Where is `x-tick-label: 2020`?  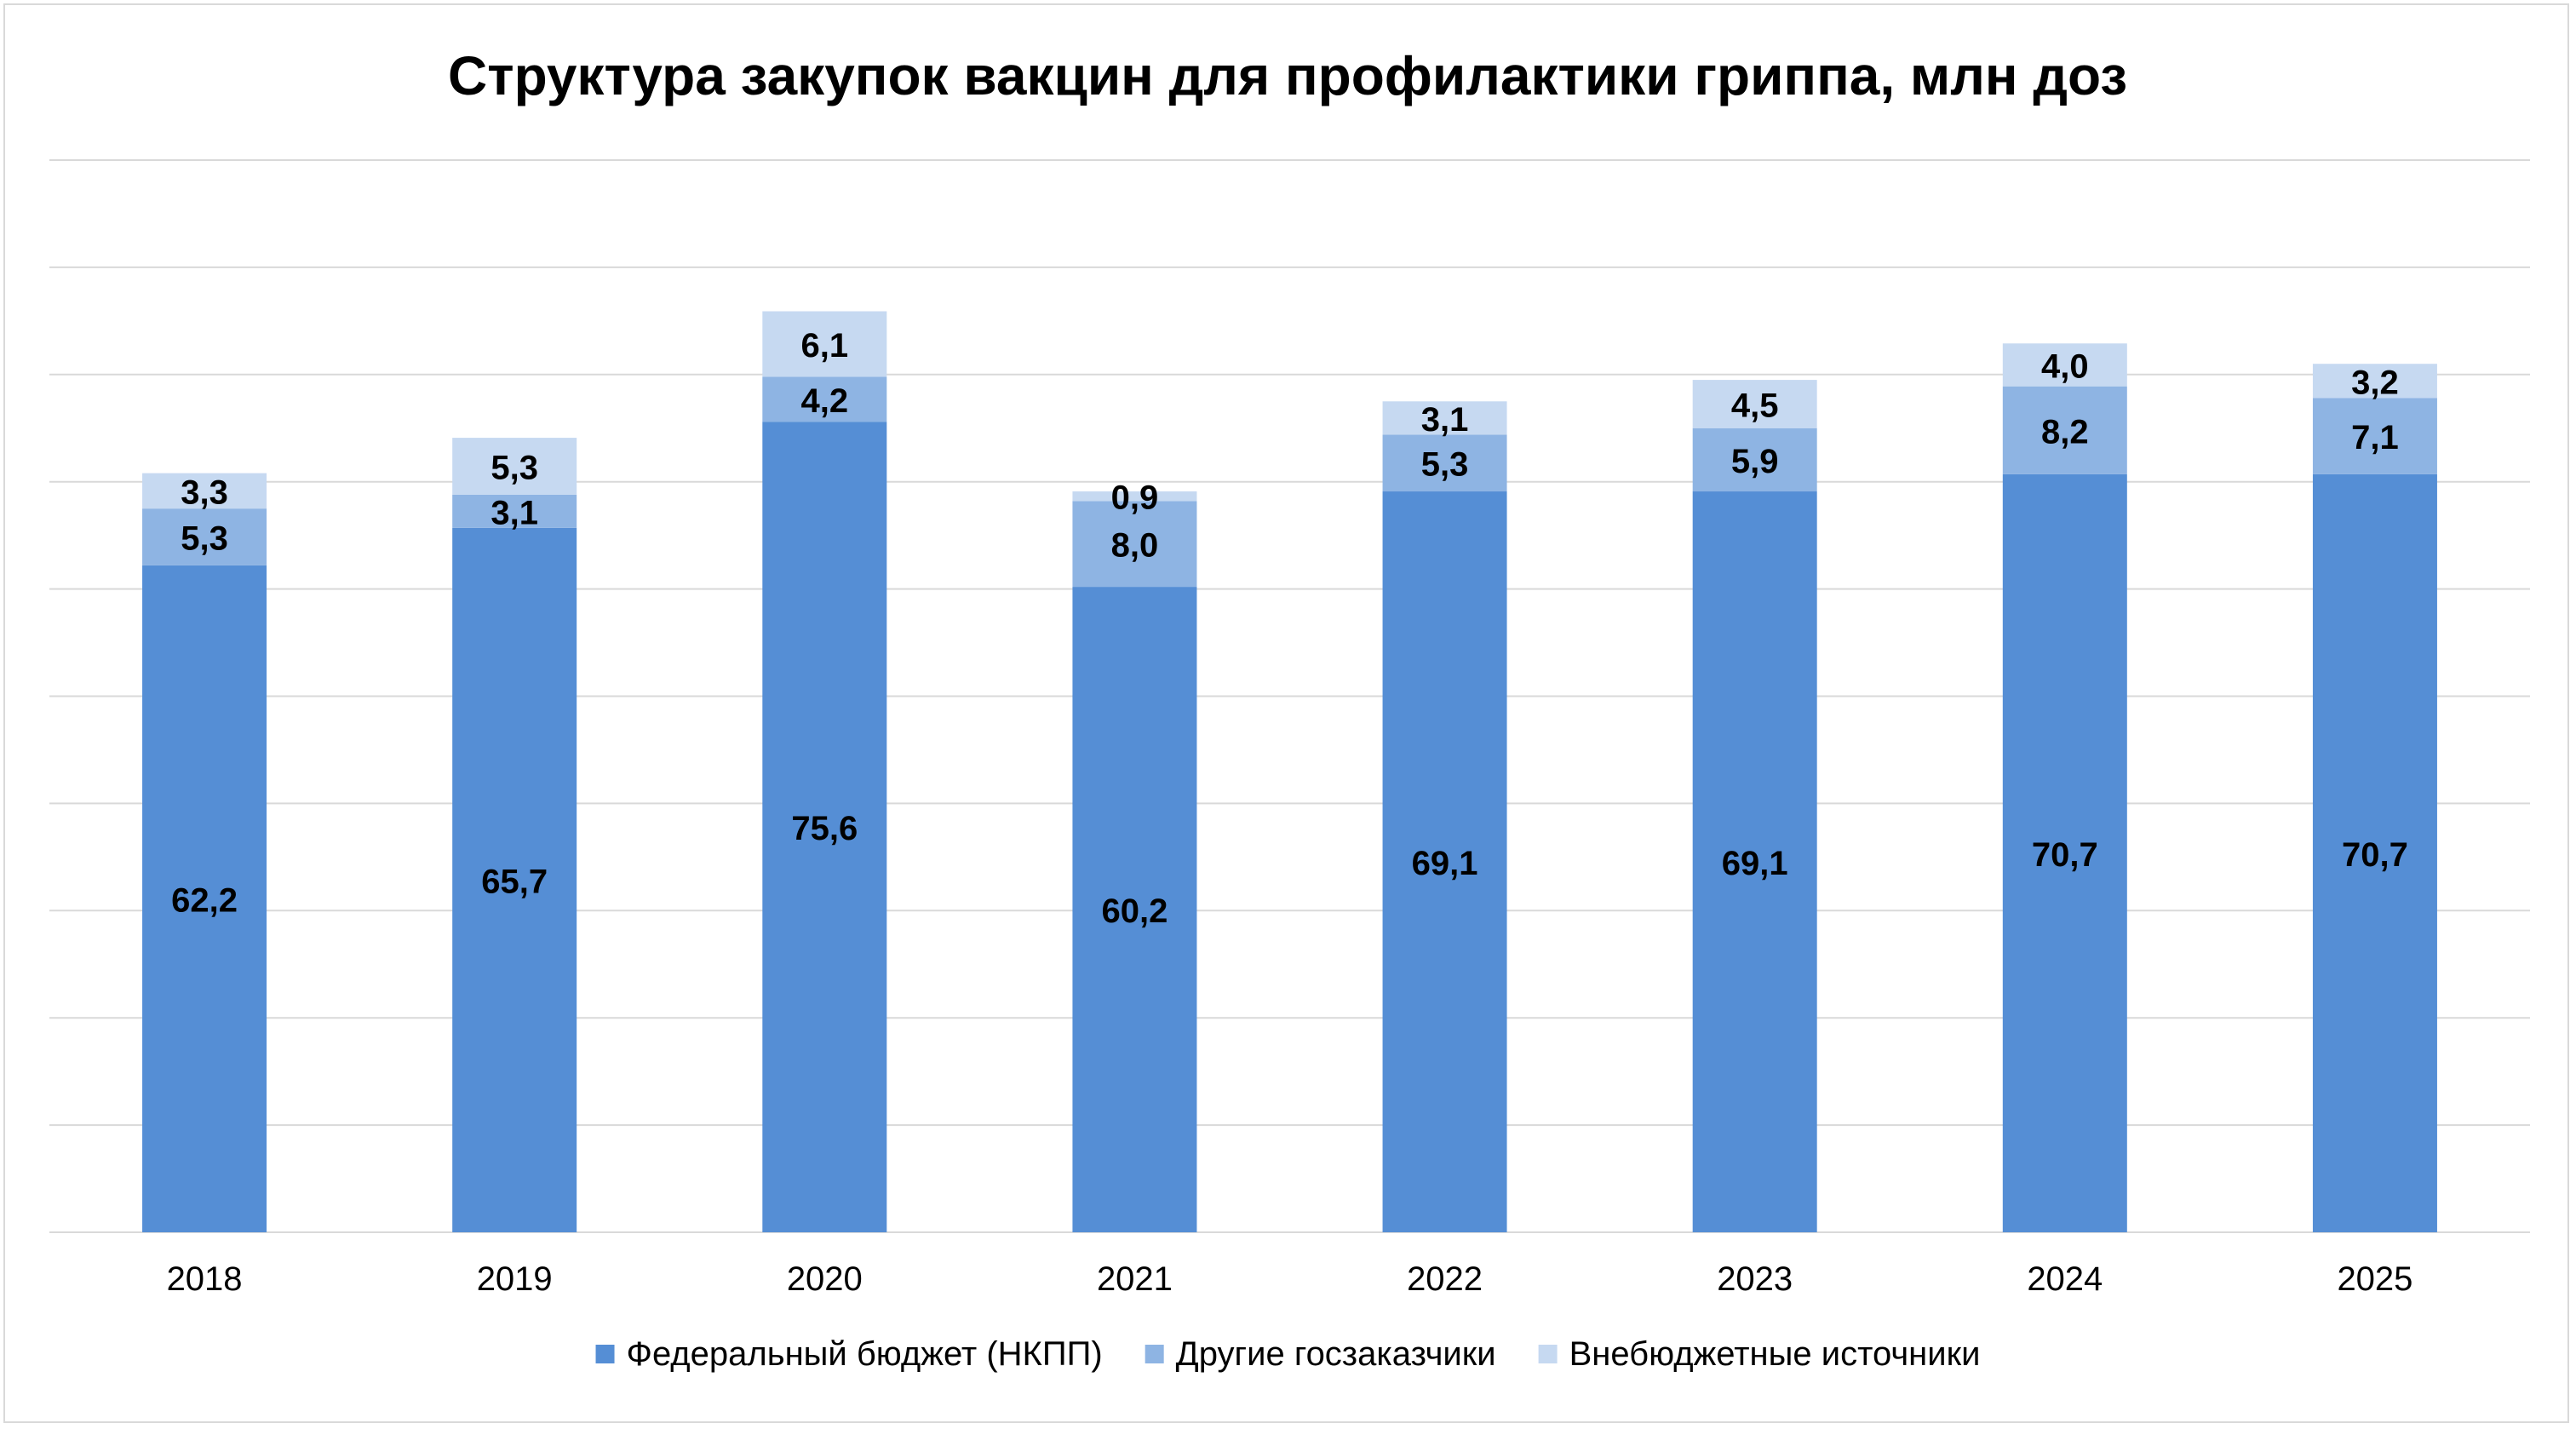 x-tick-label: 2020 is located at coordinates (825, 1279).